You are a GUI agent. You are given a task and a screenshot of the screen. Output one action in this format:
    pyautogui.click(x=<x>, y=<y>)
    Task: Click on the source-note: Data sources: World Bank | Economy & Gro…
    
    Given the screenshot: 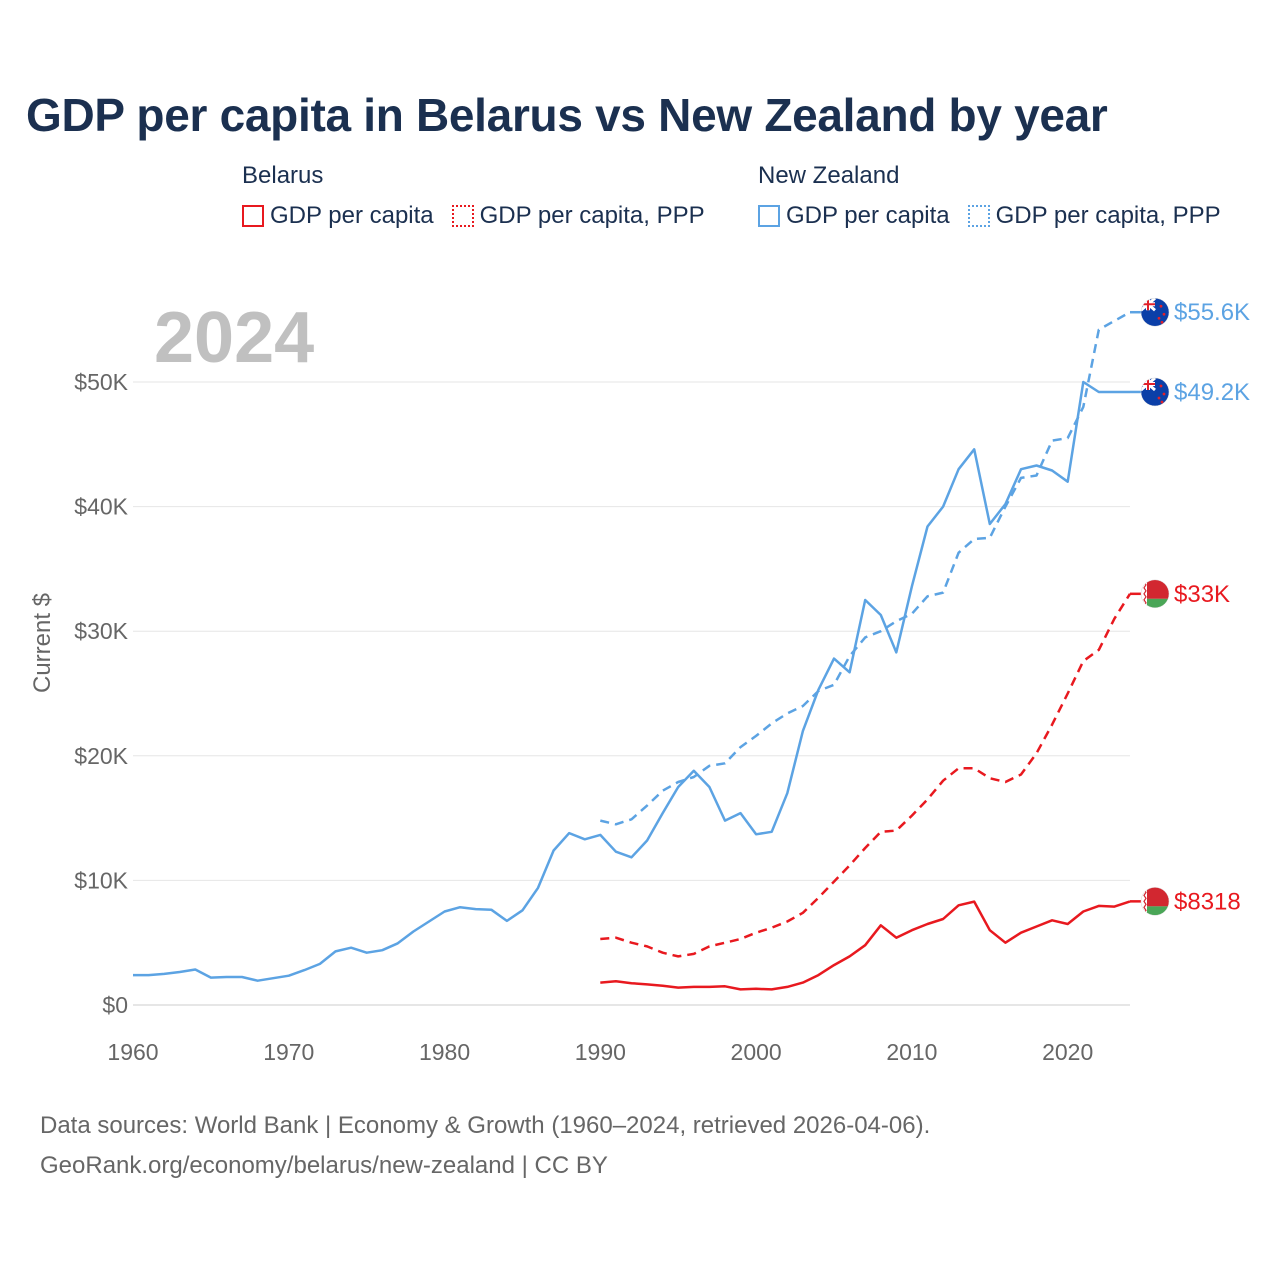 What is the action you would take?
    pyautogui.click(x=485, y=1146)
    